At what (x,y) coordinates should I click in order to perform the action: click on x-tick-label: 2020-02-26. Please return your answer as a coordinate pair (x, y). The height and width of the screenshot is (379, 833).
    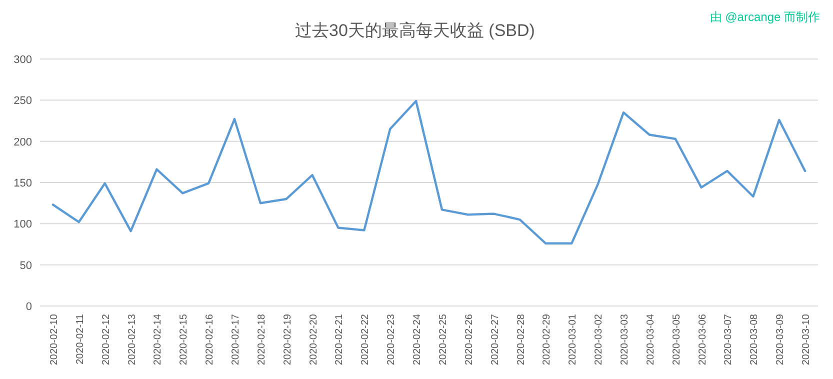
    Looking at the image, I should click on (469, 340).